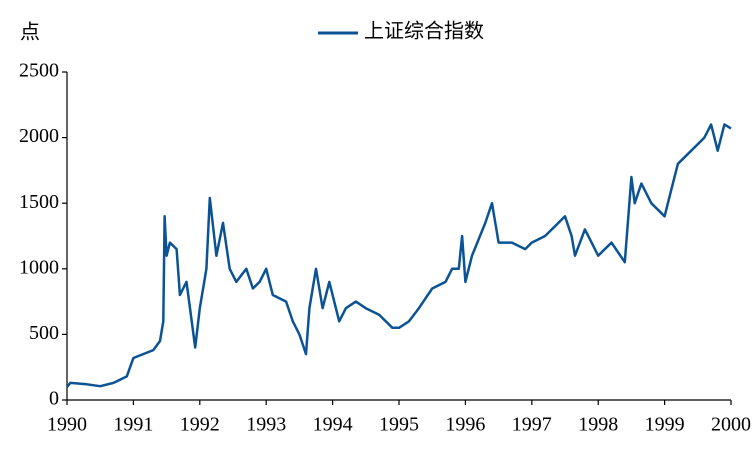  What do you see at coordinates (424, 31) in the screenshot?
I see `legend-label: 上证综合指数` at bounding box center [424, 31].